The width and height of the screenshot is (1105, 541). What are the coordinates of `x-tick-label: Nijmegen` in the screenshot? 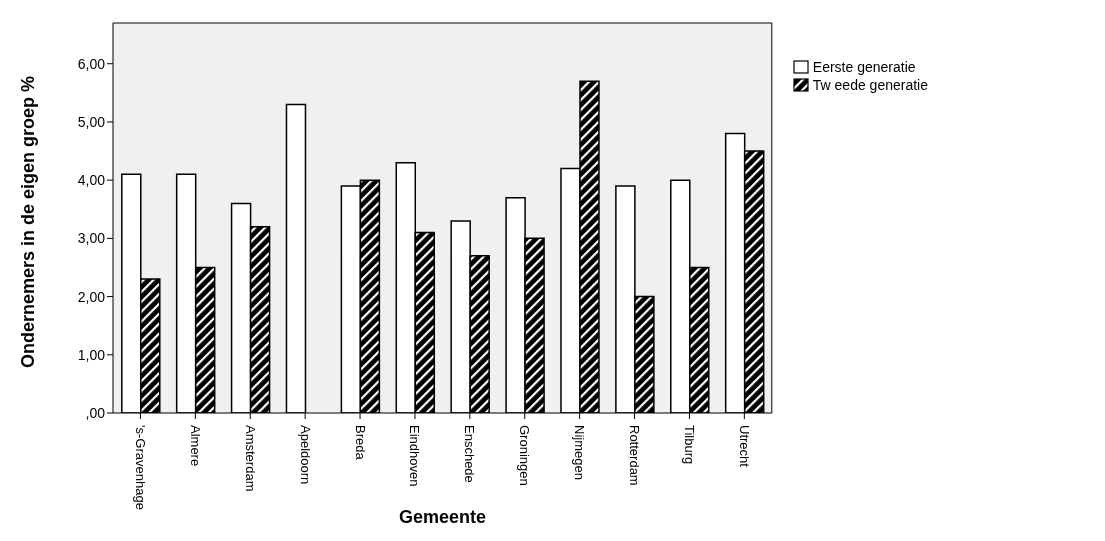 It's located at (580, 452).